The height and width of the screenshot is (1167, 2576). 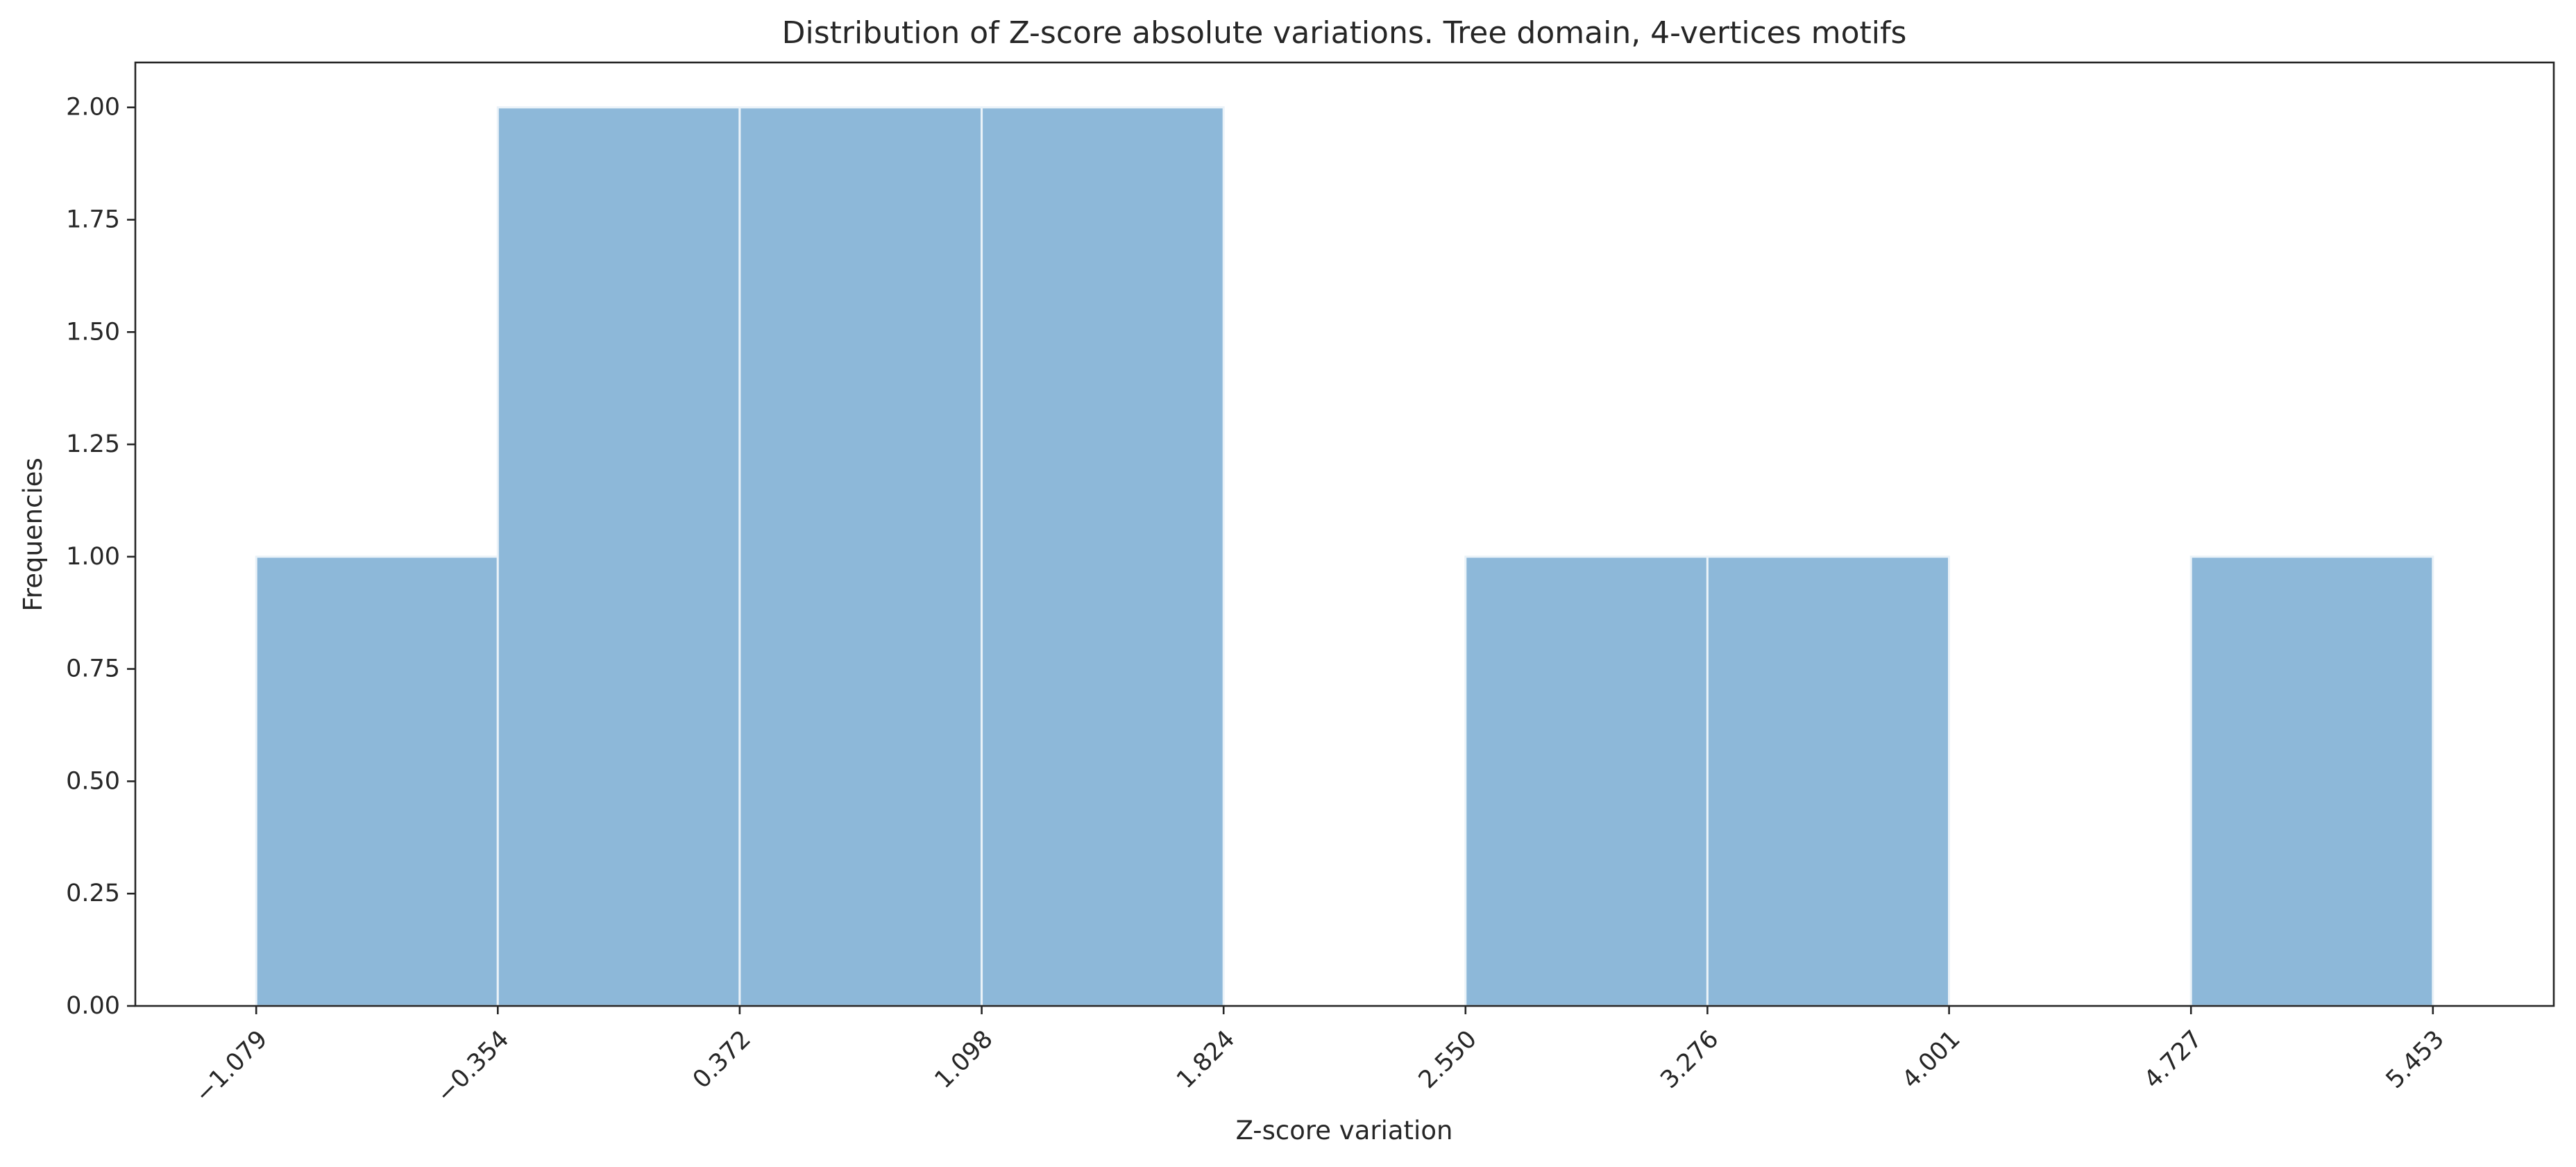 I want to click on y-tick-label: 1.25, so click(x=93, y=444).